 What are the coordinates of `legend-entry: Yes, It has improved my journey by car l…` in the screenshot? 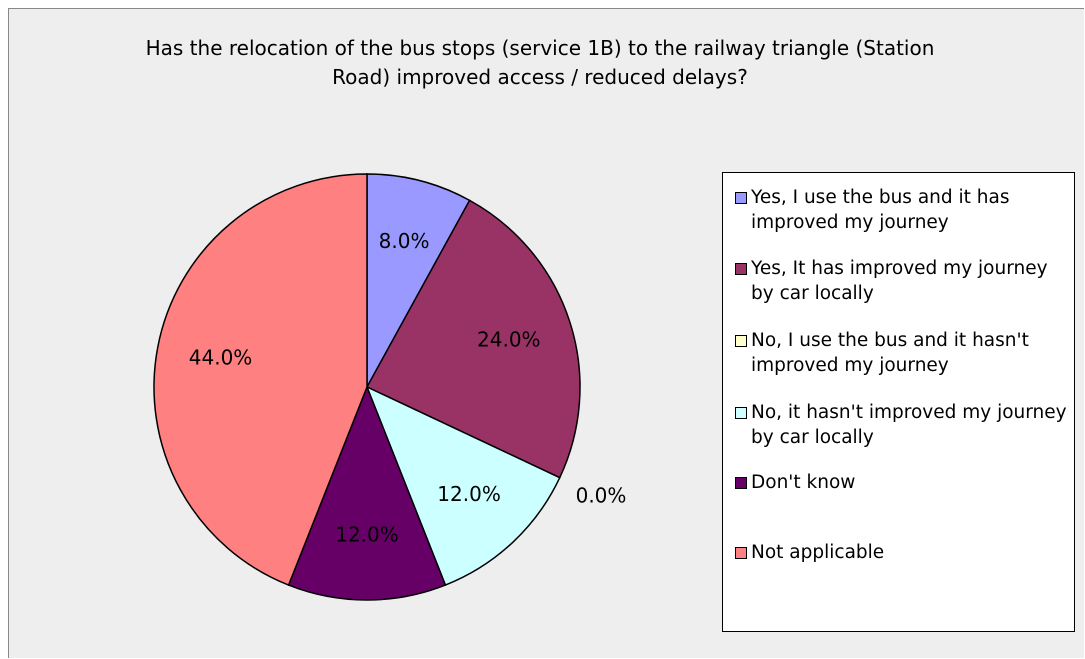 It's located at (902, 281).